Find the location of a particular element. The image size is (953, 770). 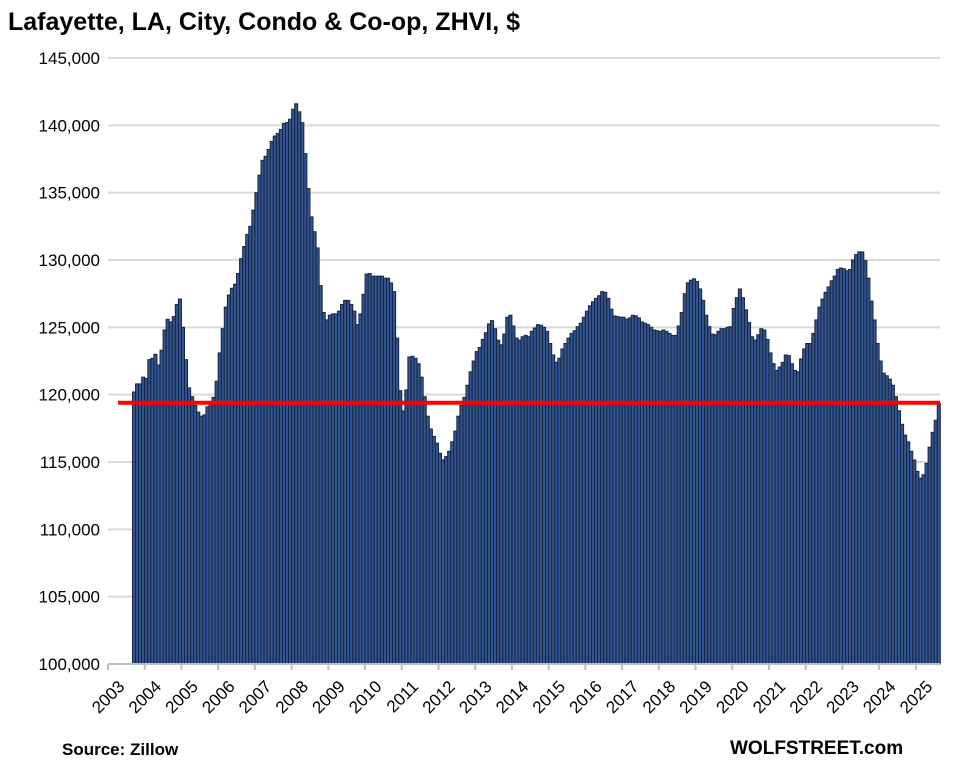

x-tick-label: 2017 is located at coordinates (622, 697).